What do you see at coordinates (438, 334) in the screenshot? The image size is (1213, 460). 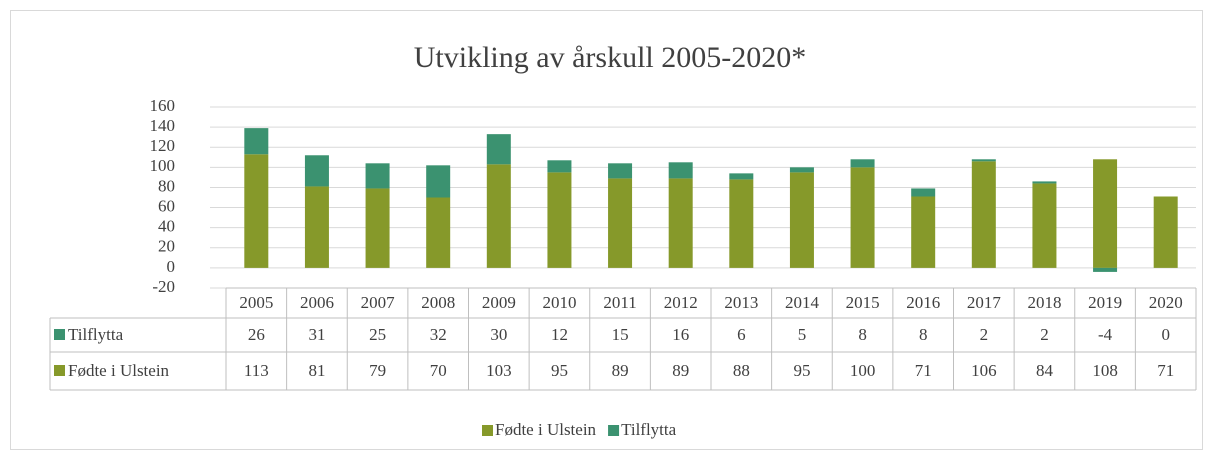 I see `table-value: 32` at bounding box center [438, 334].